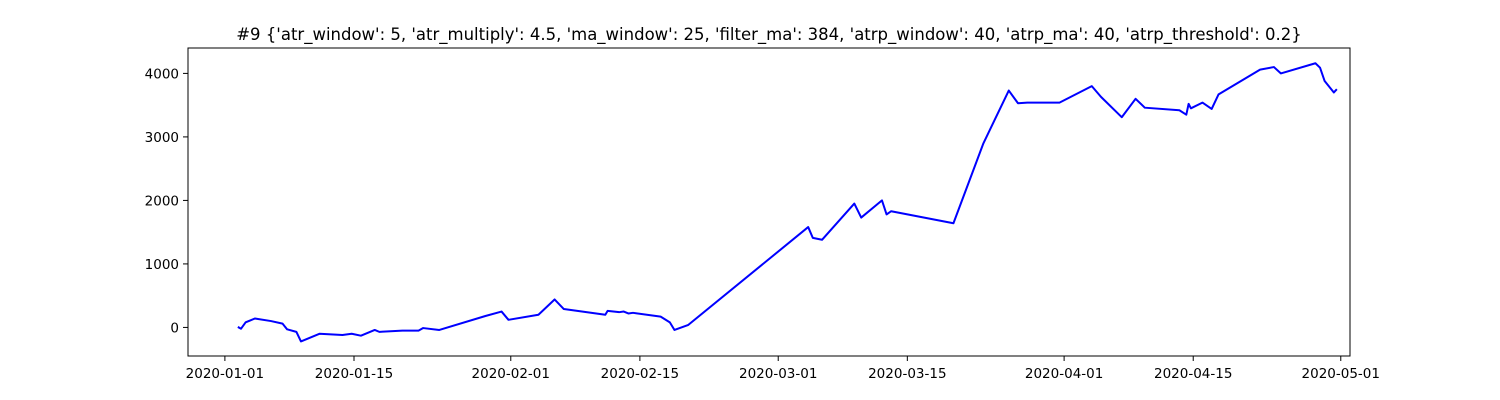  I want to click on y-tick-label: 0, so click(174, 328).